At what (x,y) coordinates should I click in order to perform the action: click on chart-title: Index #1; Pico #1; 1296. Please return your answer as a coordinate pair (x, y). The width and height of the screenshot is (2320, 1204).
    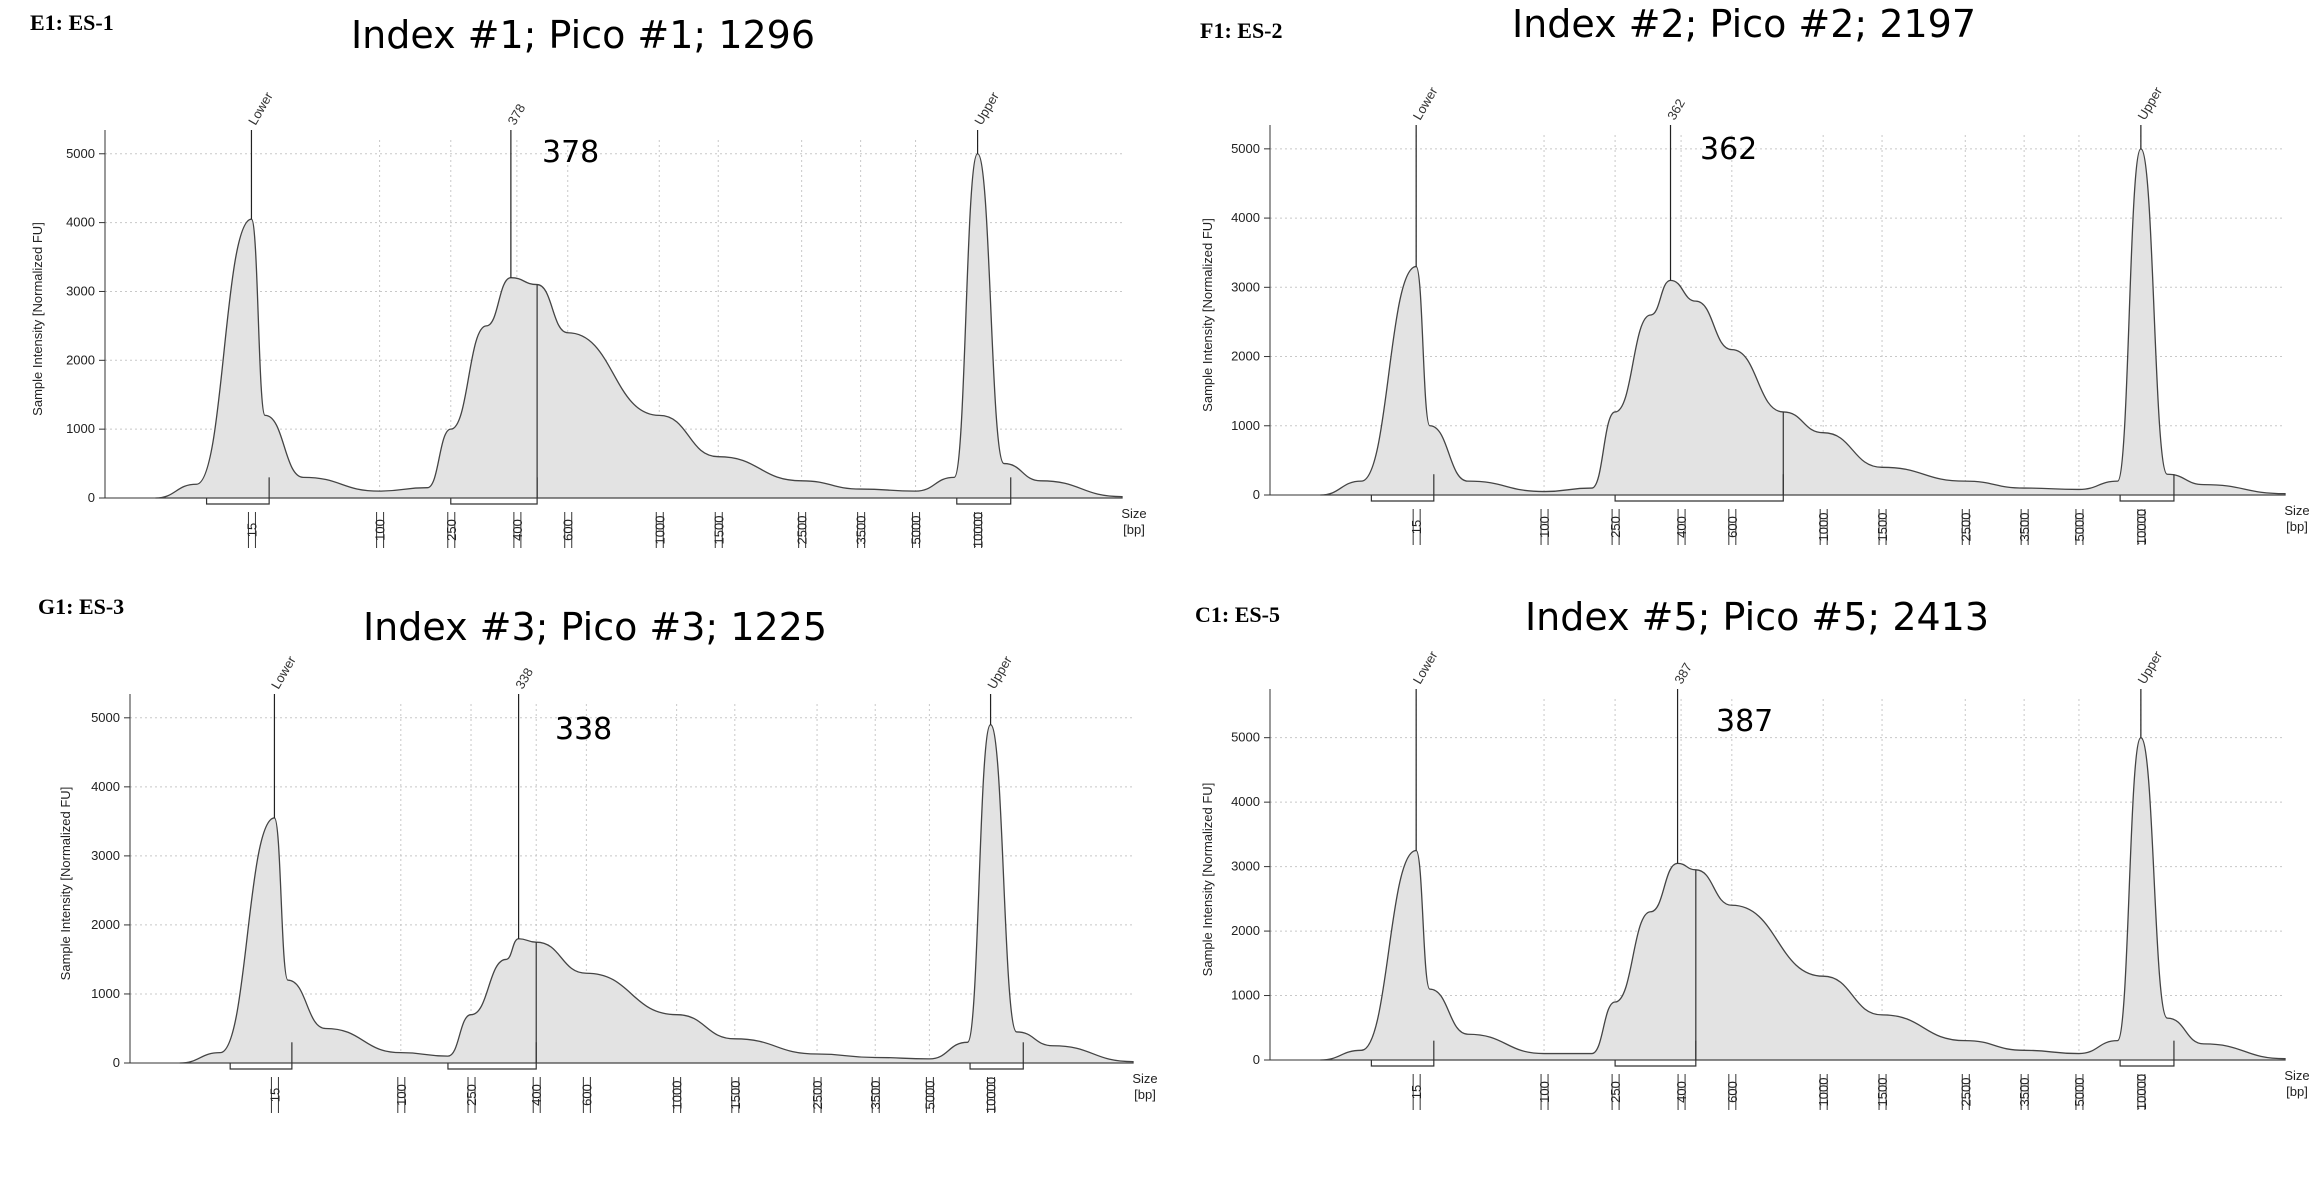
    Looking at the image, I should click on (583, 35).